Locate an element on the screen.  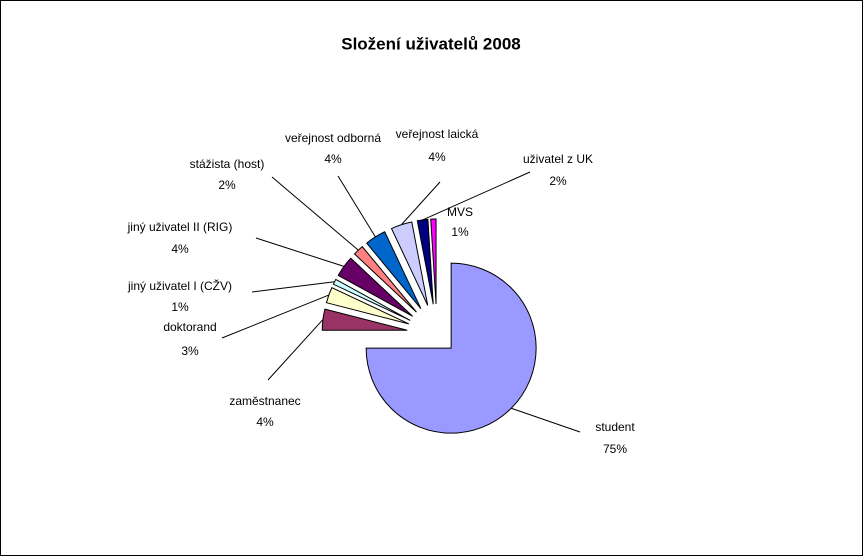
slice-label: veřejnost laická is located at coordinates (437, 134).